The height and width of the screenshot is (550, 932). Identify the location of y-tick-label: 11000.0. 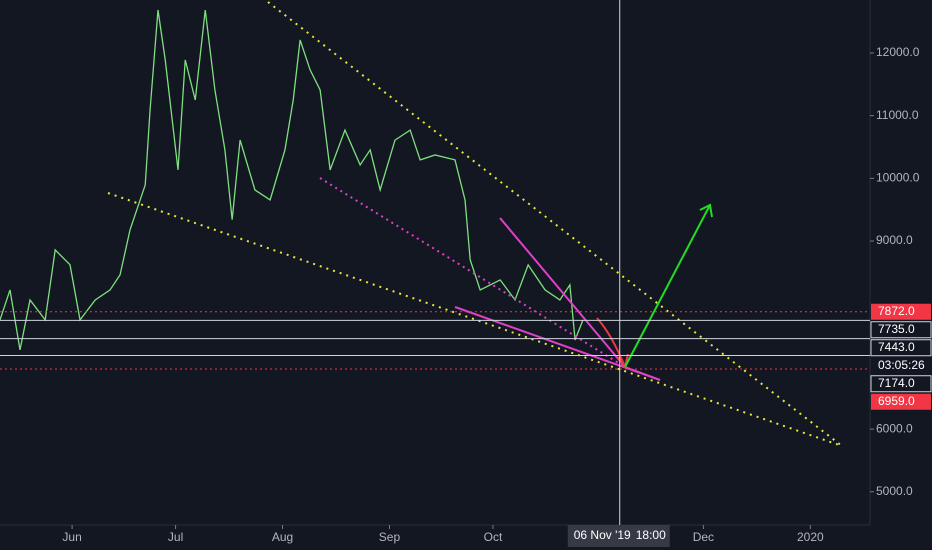
(897, 115).